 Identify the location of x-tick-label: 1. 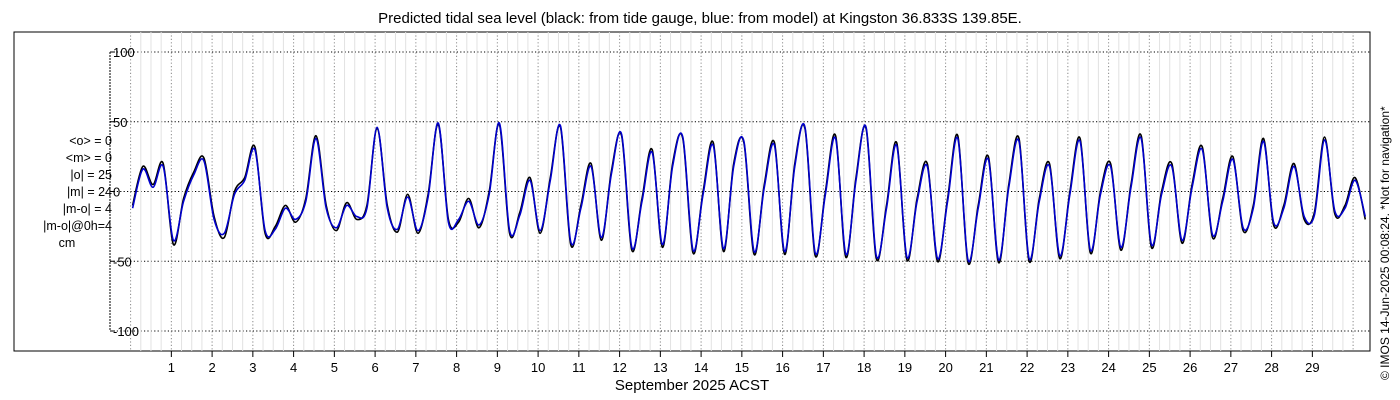
(171, 367).